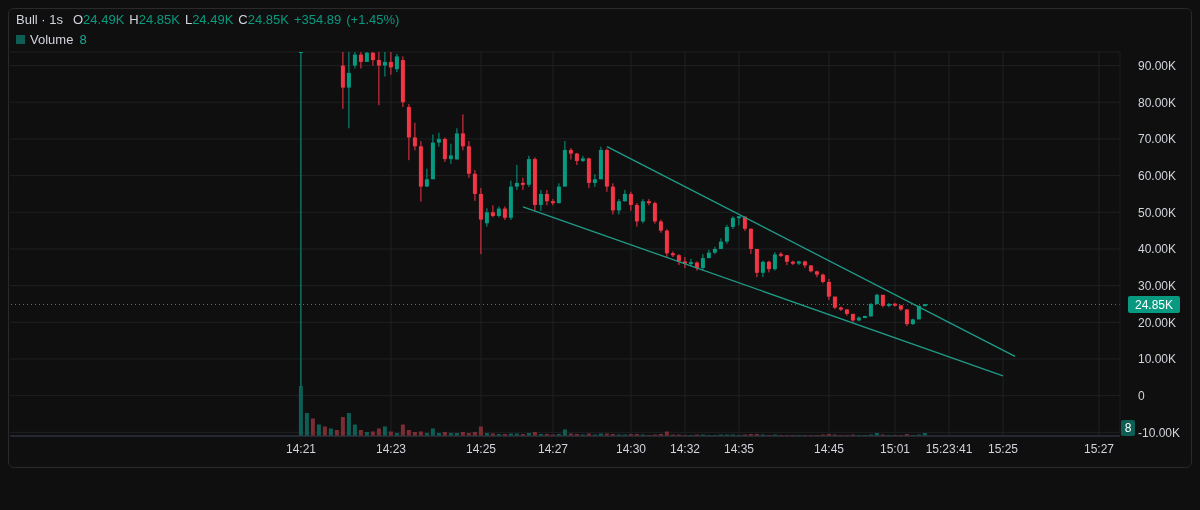 This screenshot has width=1200, height=510. Describe the element at coordinates (52, 39) in the screenshot. I see `legend-label: Volume` at that location.